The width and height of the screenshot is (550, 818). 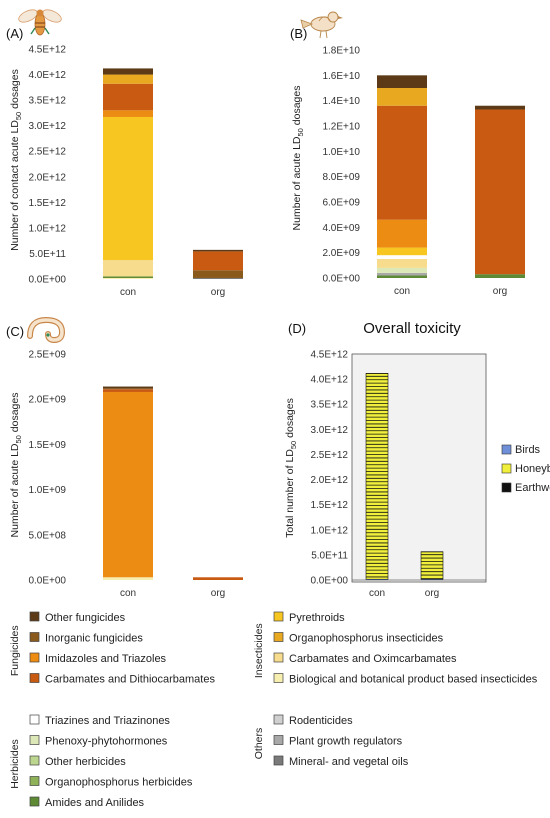 I want to click on legend-item-label: Other herbicides, so click(x=85, y=762).